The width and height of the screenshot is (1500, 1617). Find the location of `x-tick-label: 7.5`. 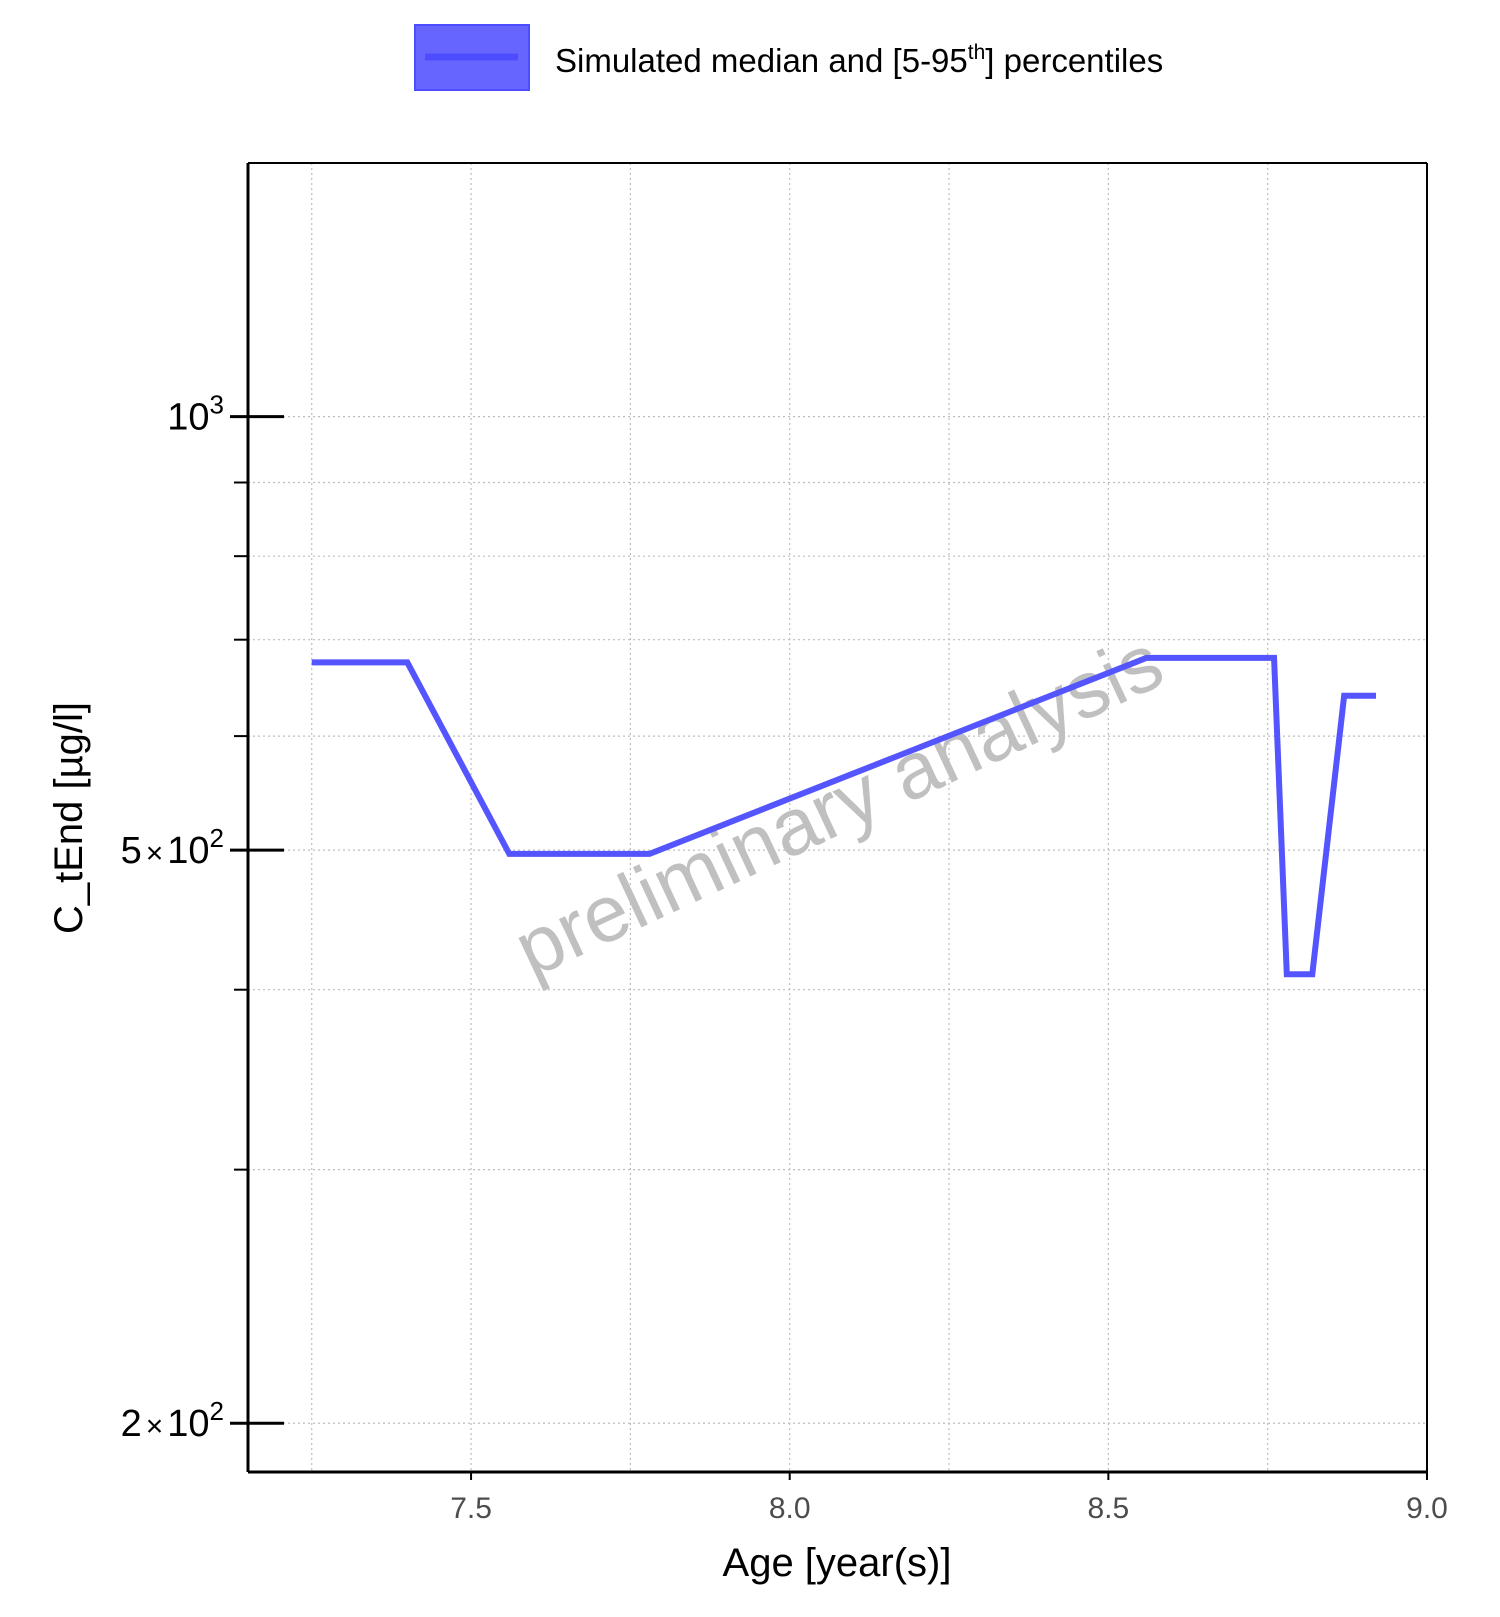

x-tick-label: 7.5 is located at coordinates (471, 1508).